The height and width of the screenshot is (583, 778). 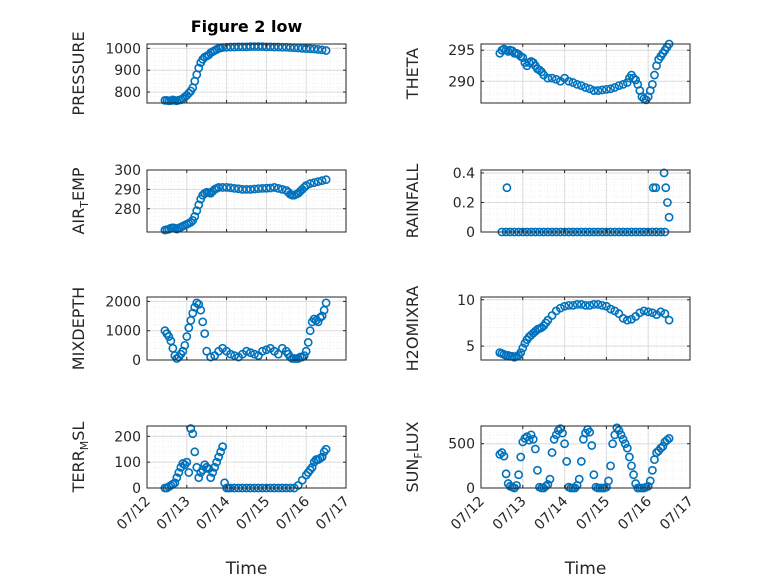 I want to click on y-tick-label: 900, so click(x=127, y=71).